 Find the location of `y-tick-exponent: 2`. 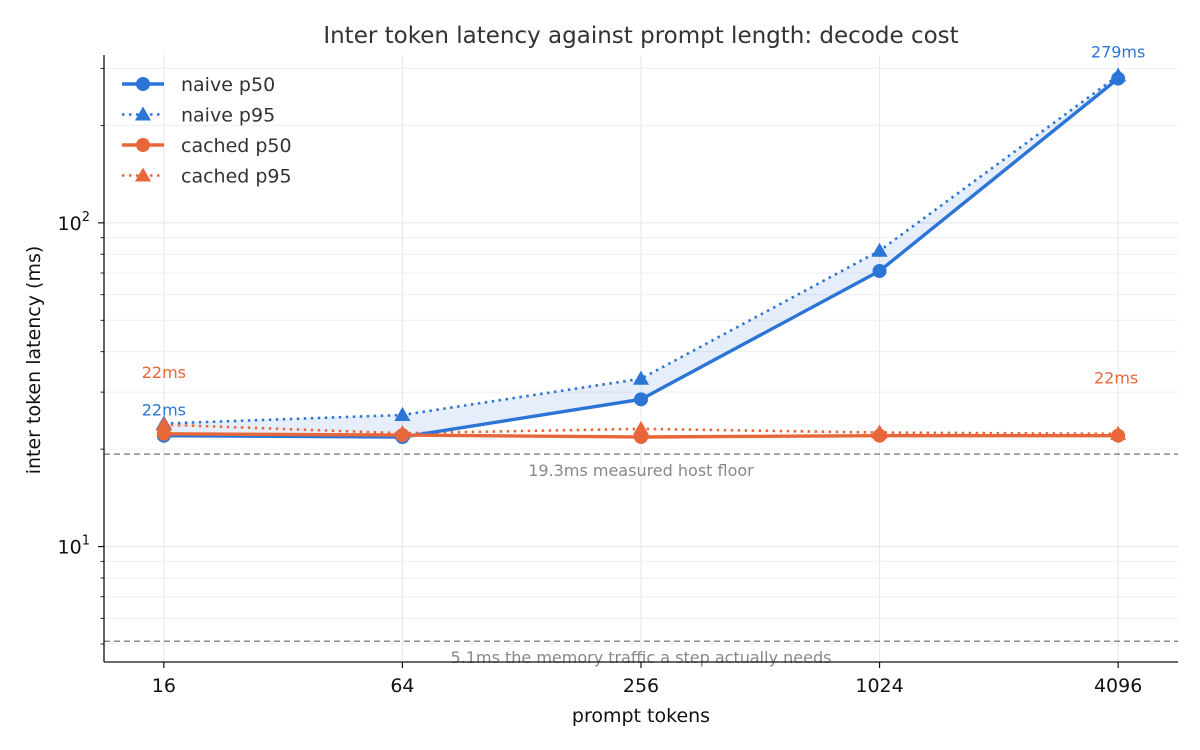

y-tick-exponent: 2 is located at coordinates (86, 217).